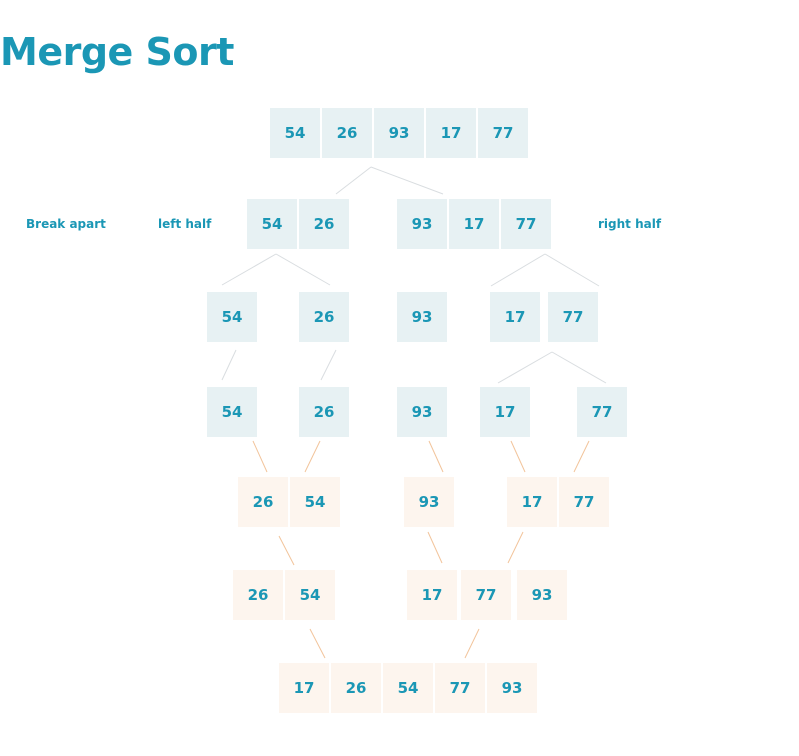 This screenshot has width=799, height=756. Describe the element at coordinates (630, 224) in the screenshot. I see `right-half-label: right half` at that location.